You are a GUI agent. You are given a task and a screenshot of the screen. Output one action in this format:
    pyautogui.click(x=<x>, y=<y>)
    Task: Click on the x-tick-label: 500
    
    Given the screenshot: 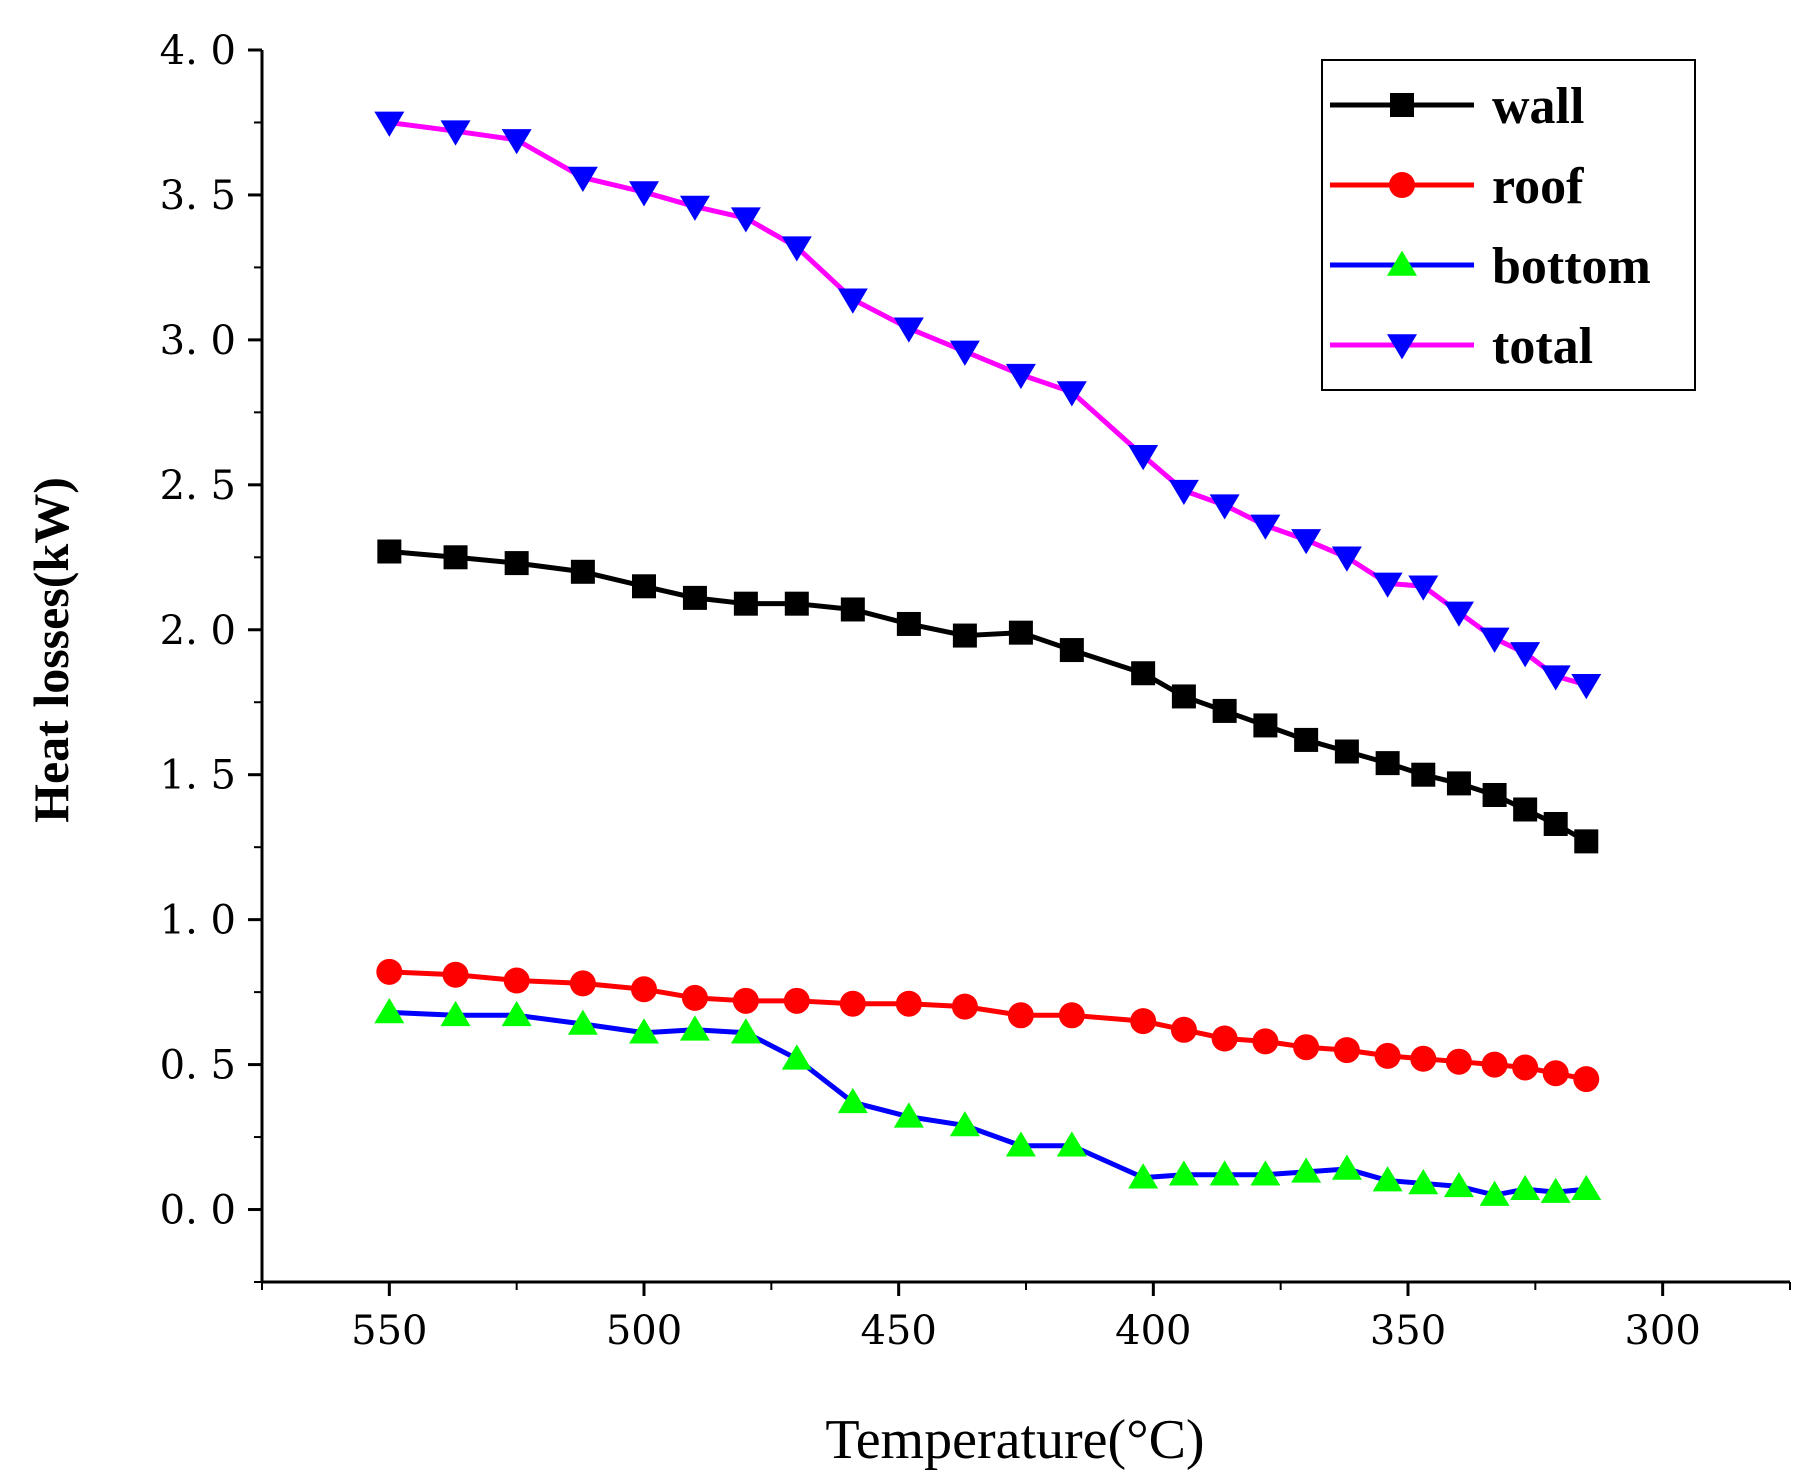 What is the action you would take?
    pyautogui.click(x=644, y=1331)
    